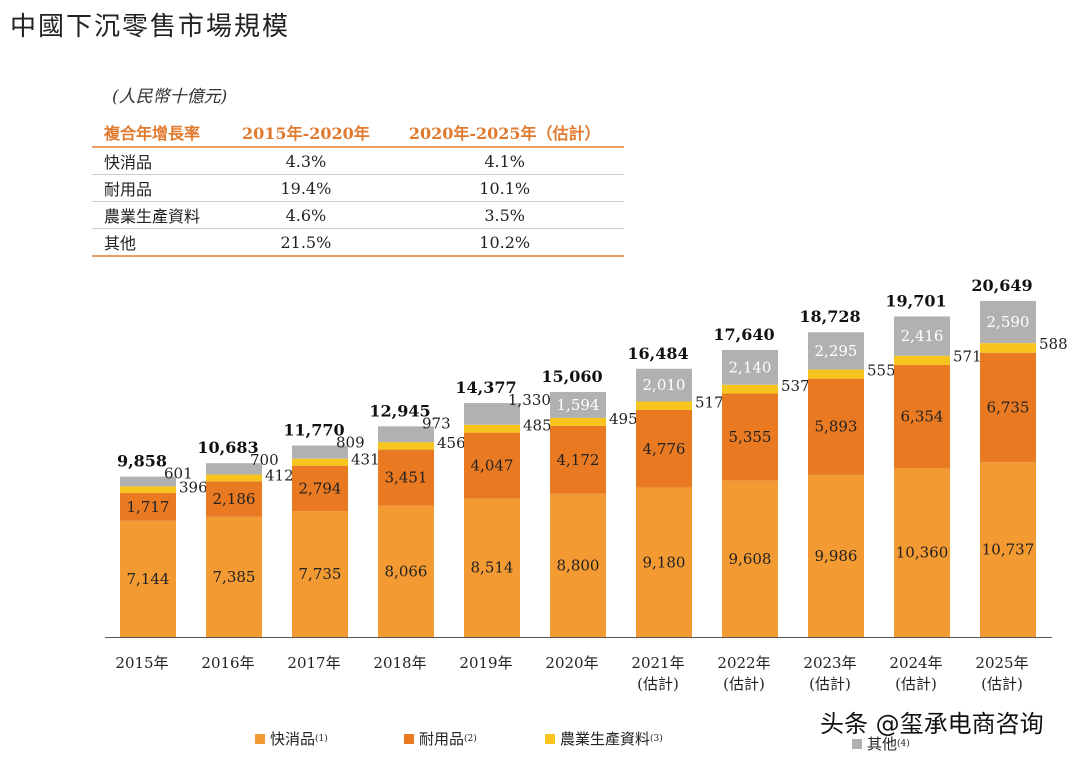 This screenshot has height=757, width=1080. Describe the element at coordinates (313, 429) in the screenshot. I see `total-label: 11,770` at that location.